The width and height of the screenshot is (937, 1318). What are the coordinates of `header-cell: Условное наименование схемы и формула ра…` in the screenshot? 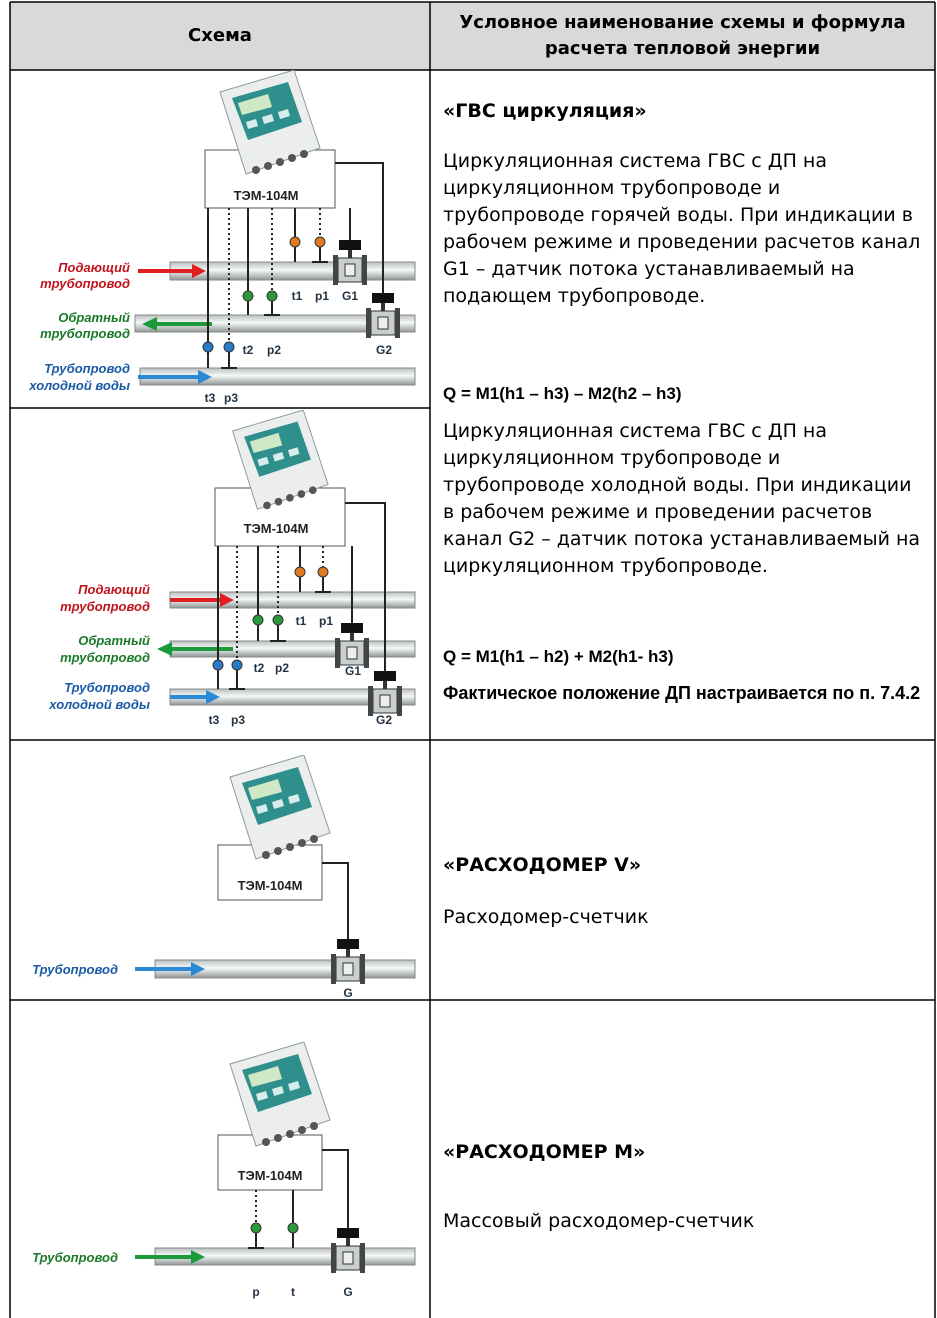 It's located at (682, 35).